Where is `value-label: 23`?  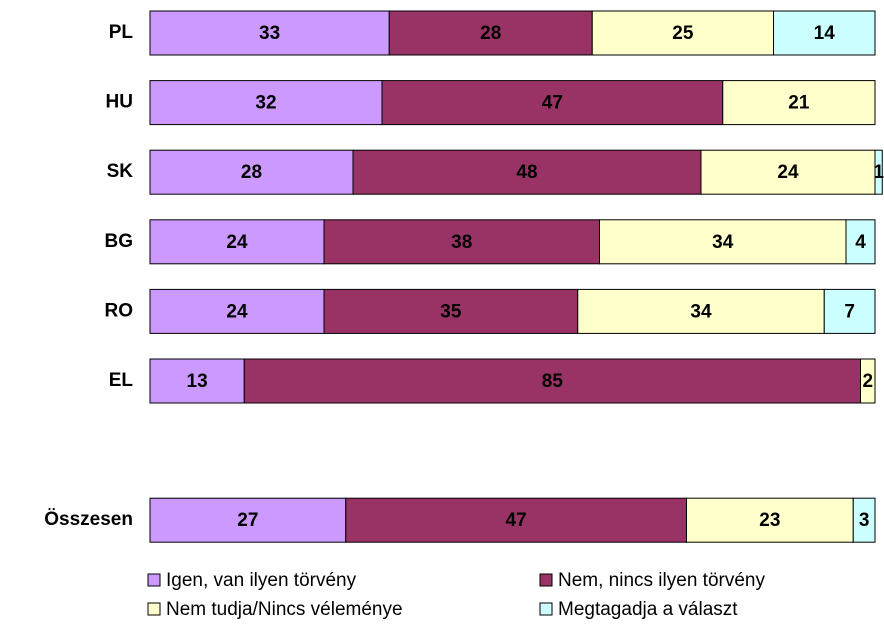
value-label: 23 is located at coordinates (769, 520).